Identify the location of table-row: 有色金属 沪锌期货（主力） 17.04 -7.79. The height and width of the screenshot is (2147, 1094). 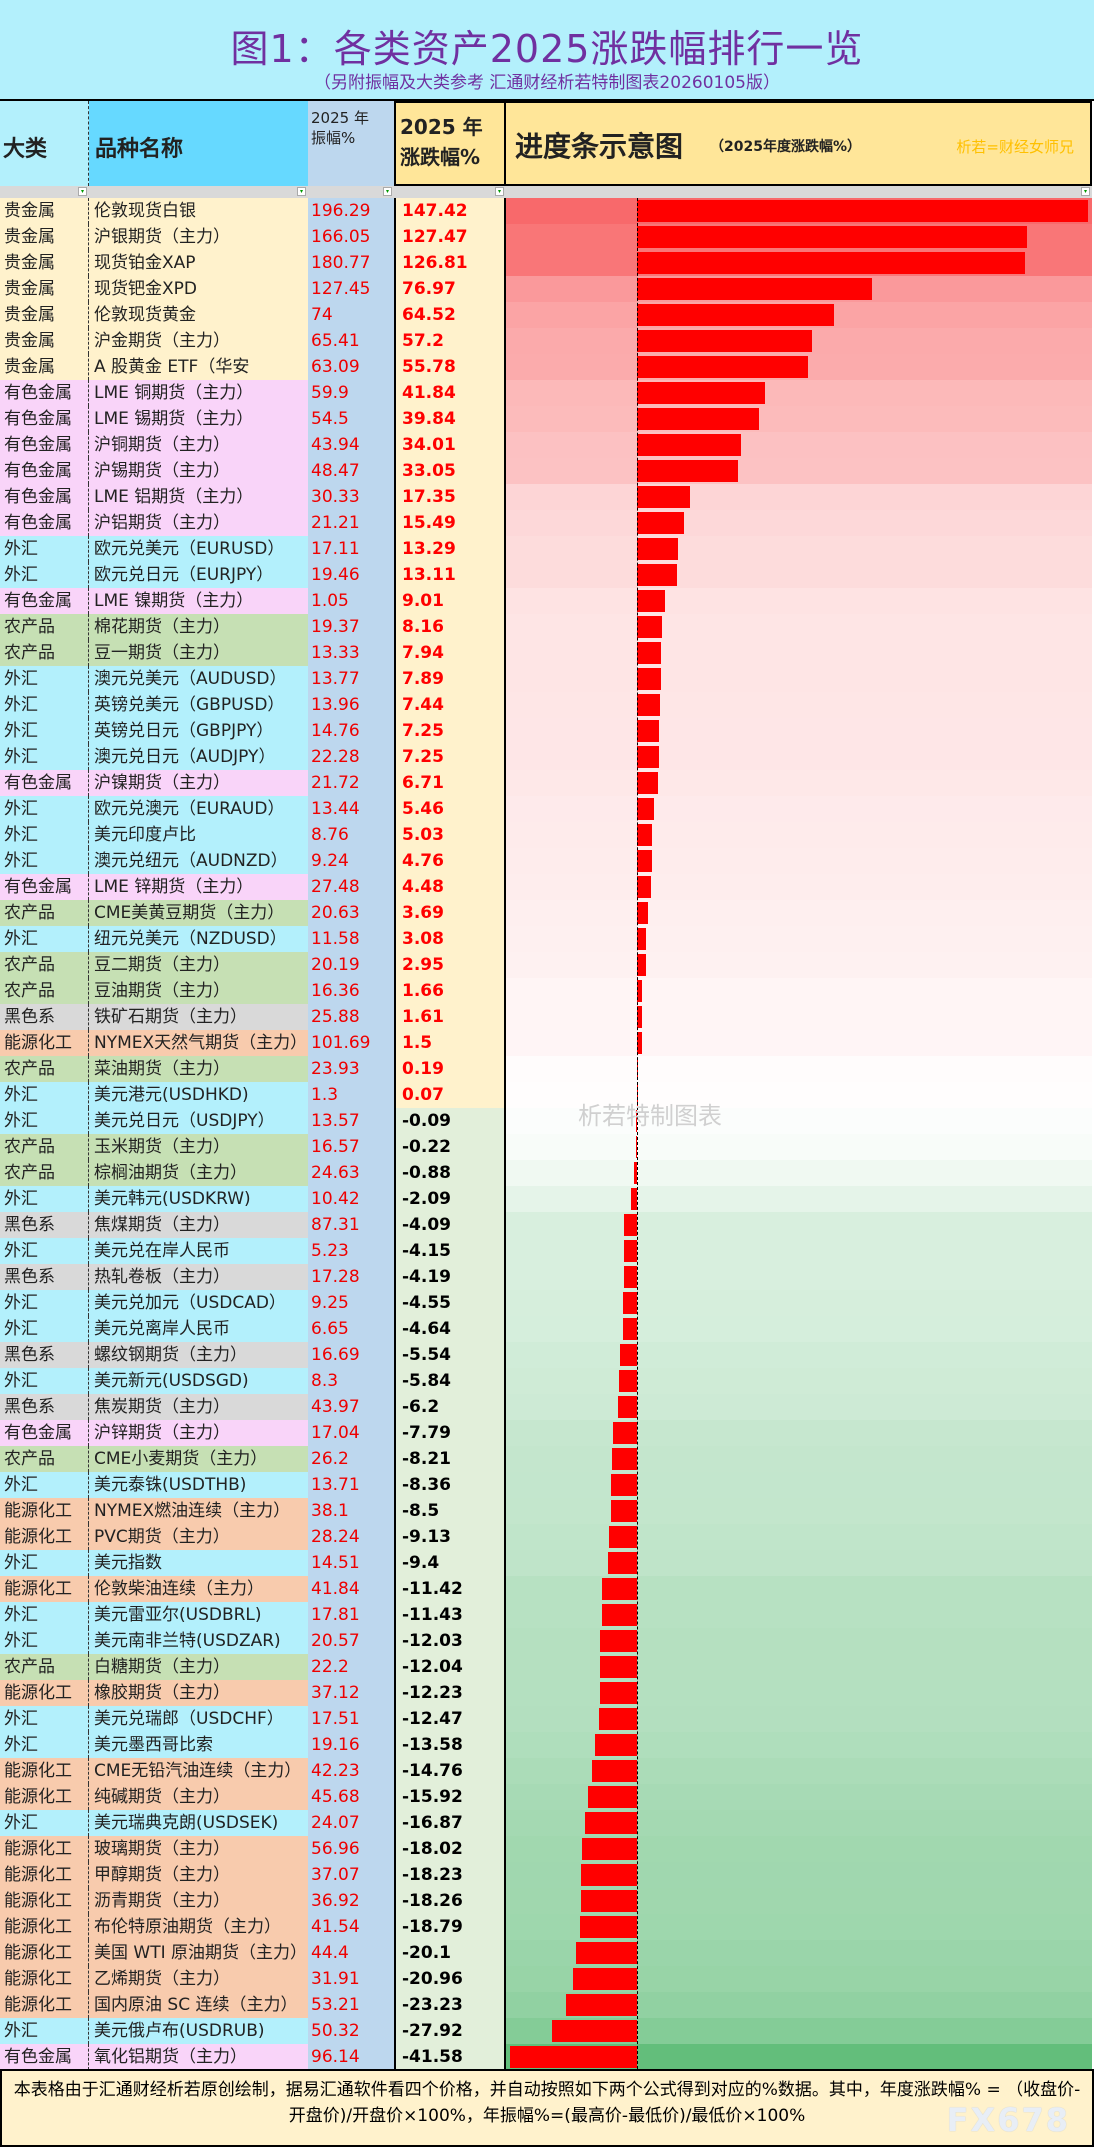
(547, 1433).